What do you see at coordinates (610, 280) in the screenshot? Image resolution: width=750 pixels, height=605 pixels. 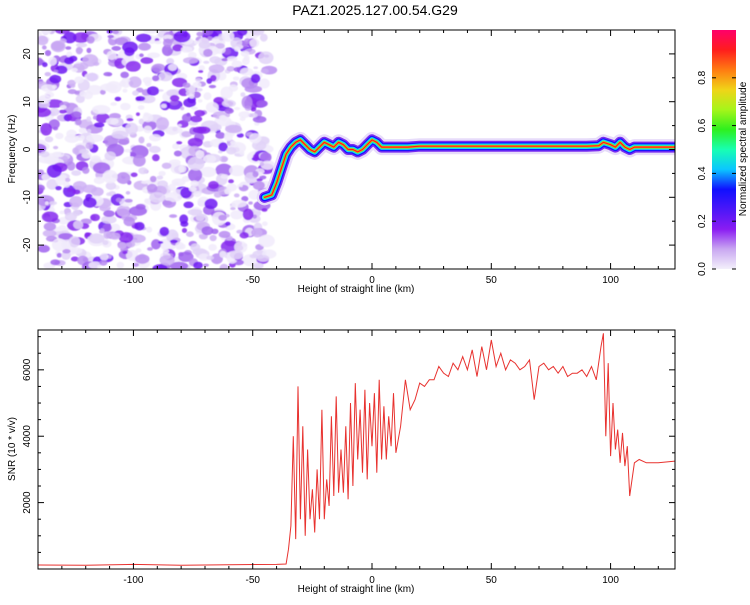 I see `spectrogram-x-tick-label: 100` at bounding box center [610, 280].